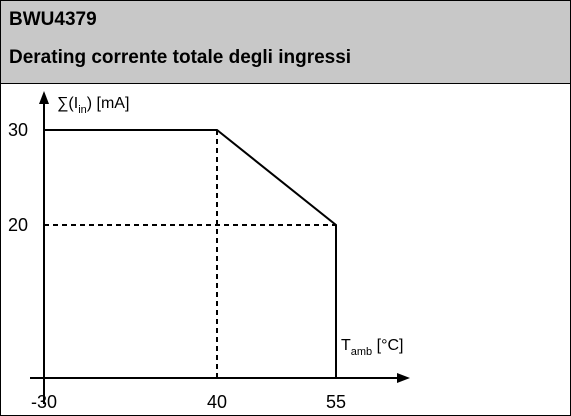  Describe the element at coordinates (18, 225) in the screenshot. I see `y-tick-label: 20` at that location.